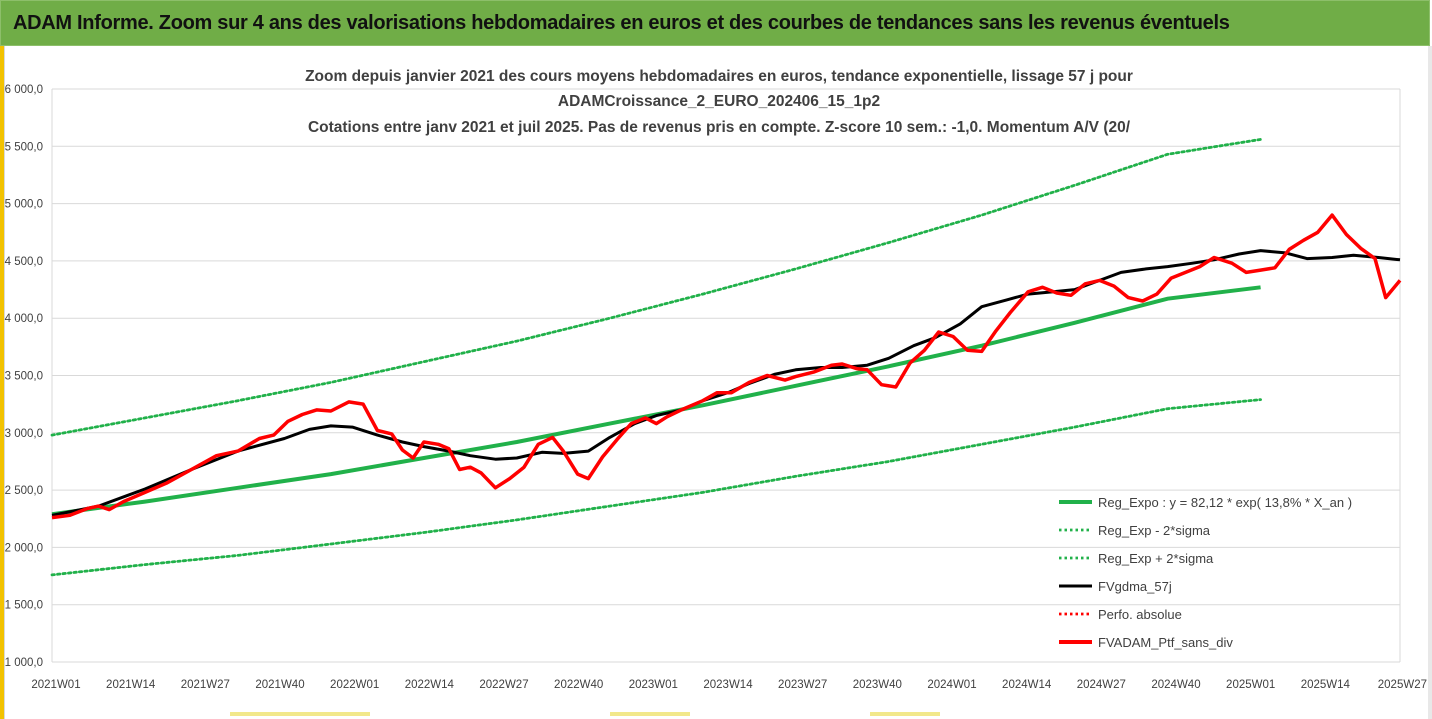 This screenshot has width=1432, height=719. What do you see at coordinates (877, 685) in the screenshot?
I see `x-tick-label: 2023W40` at bounding box center [877, 685].